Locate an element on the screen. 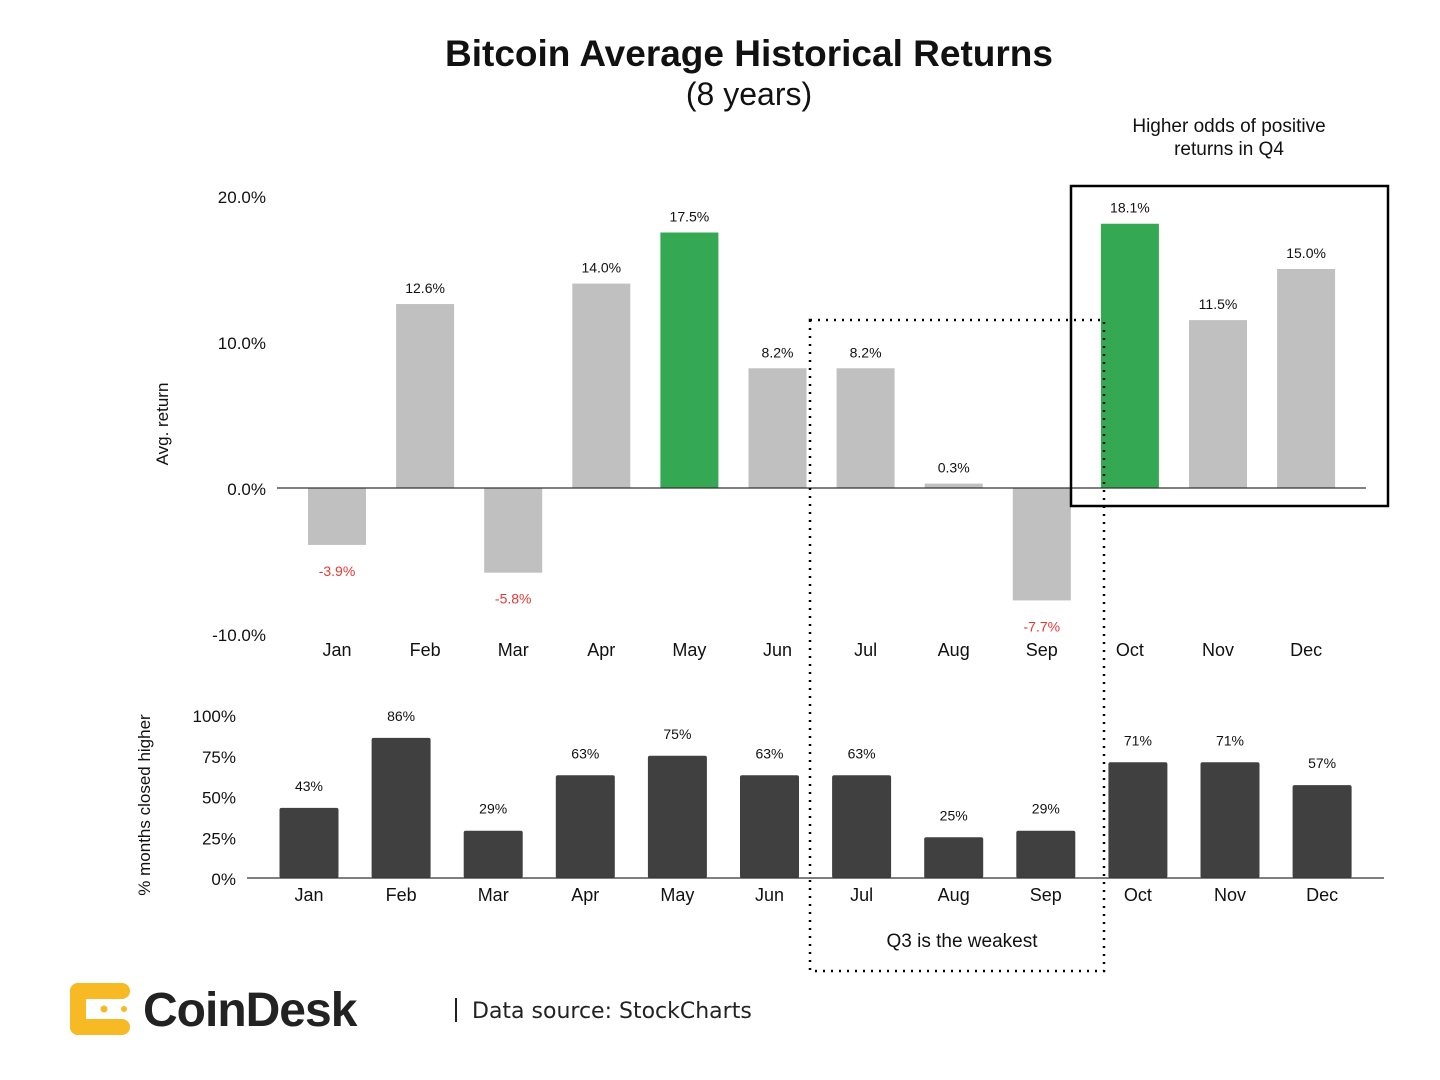 This screenshot has height=1080, width=1440. data-label: 0.3% is located at coordinates (954, 468).